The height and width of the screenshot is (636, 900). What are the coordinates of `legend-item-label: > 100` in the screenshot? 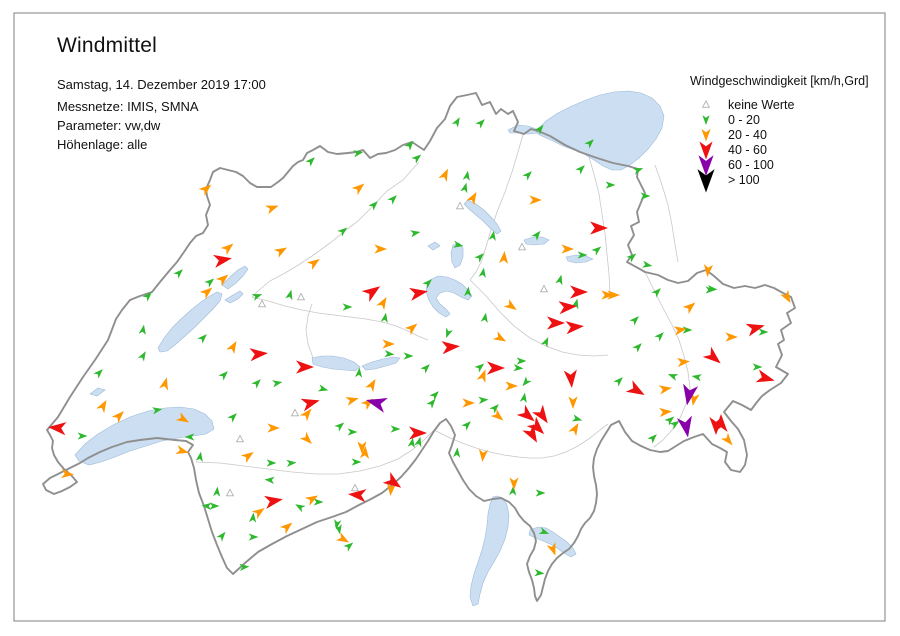 It's located at (744, 179).